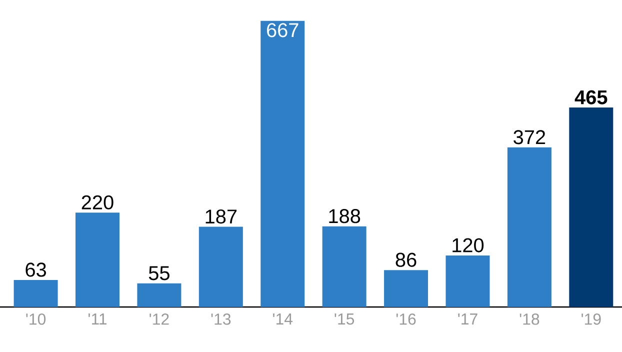 Image resolution: width=622 pixels, height=352 pixels. Describe the element at coordinates (221, 216) in the screenshot. I see `data-label: 187` at that location.